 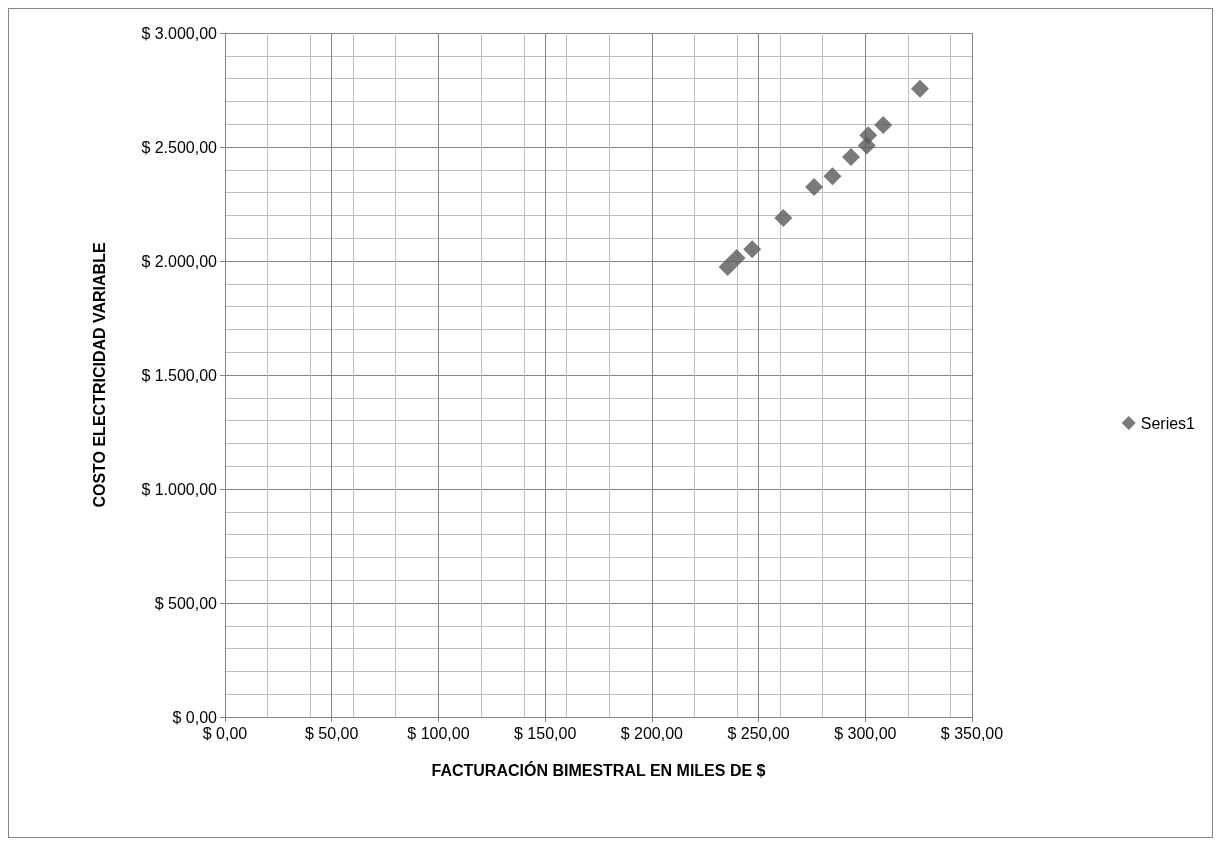 I want to click on x-tick-label: $ 250,00, so click(x=758, y=733).